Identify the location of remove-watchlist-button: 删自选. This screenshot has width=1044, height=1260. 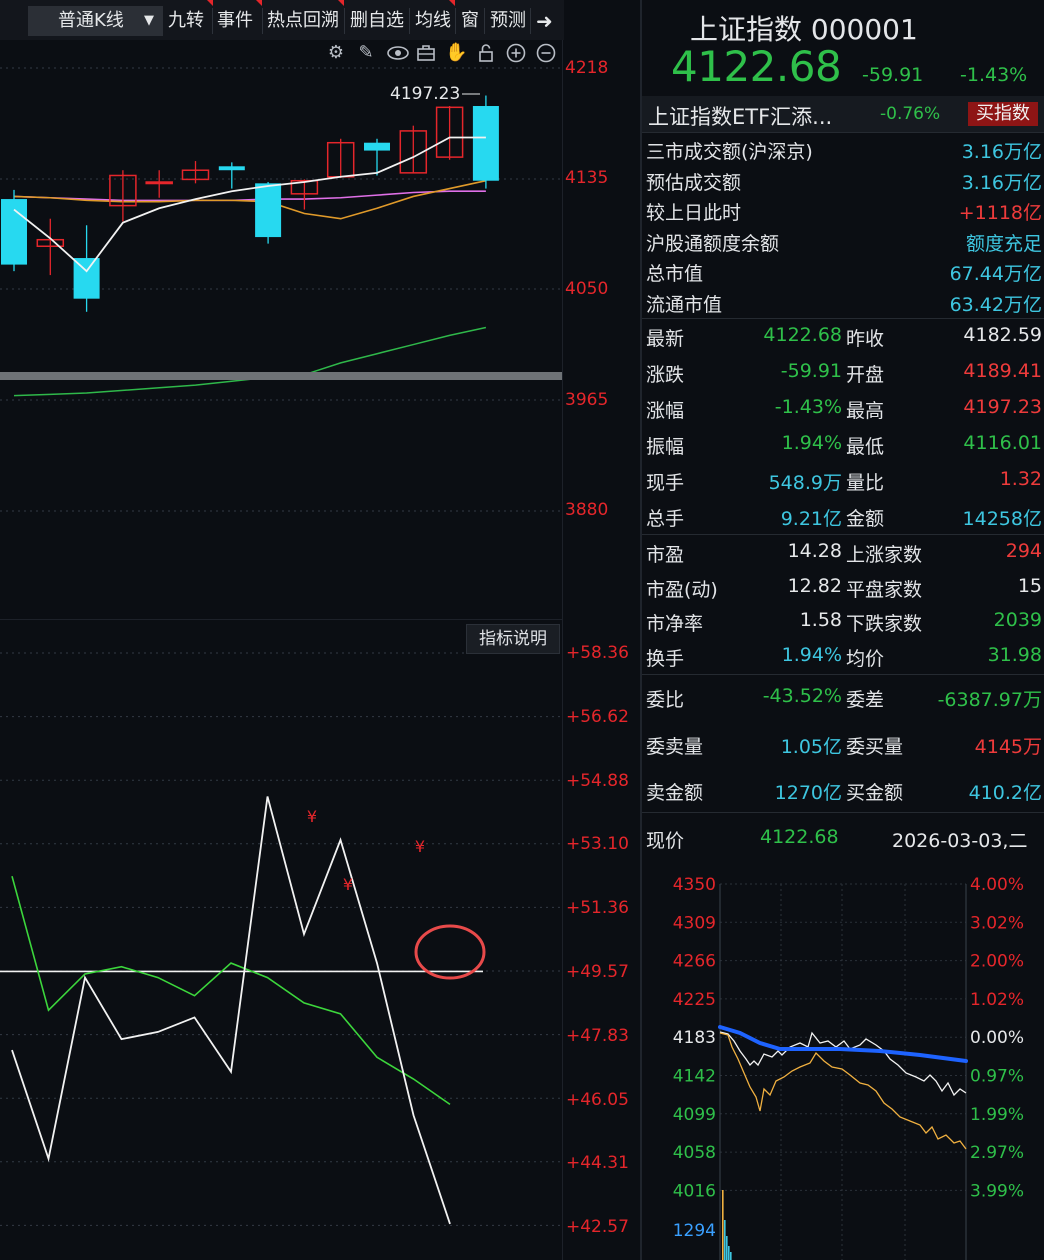
(377, 20).